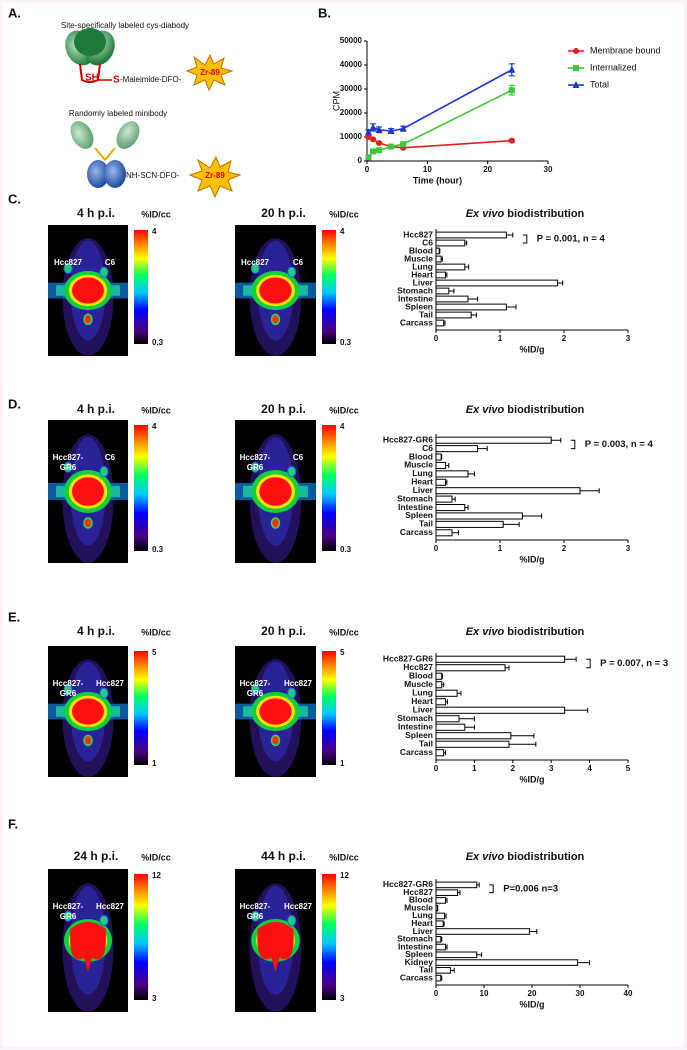 Image resolution: width=687 pixels, height=1050 pixels. What do you see at coordinates (427, 448) in the screenshot?
I see `y-tick-label: C6` at bounding box center [427, 448].